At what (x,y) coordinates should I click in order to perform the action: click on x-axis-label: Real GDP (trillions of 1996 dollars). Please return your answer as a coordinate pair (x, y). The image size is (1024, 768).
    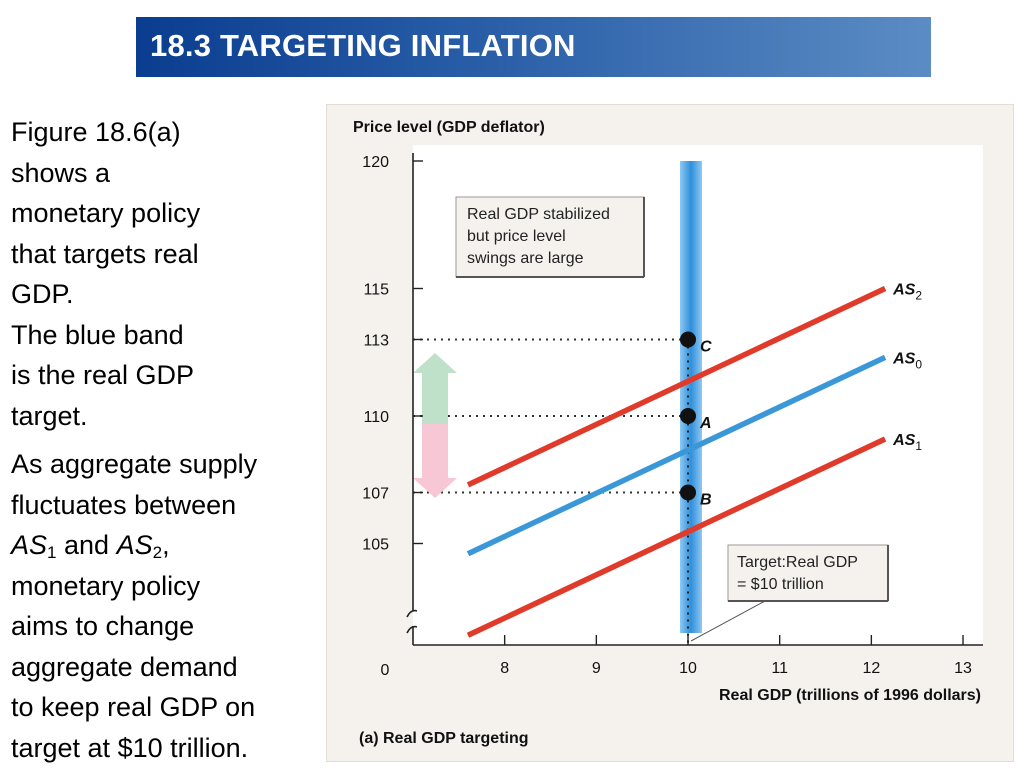
    Looking at the image, I should click on (850, 695).